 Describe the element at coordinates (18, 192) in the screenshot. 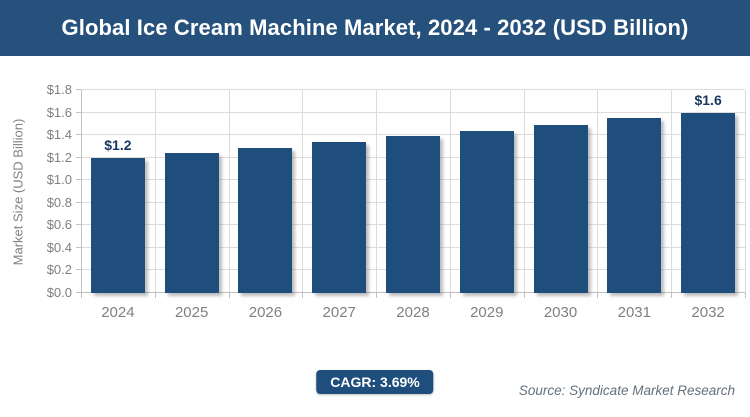

I see `y-axis-title: Market Size (USD Billion)` at that location.